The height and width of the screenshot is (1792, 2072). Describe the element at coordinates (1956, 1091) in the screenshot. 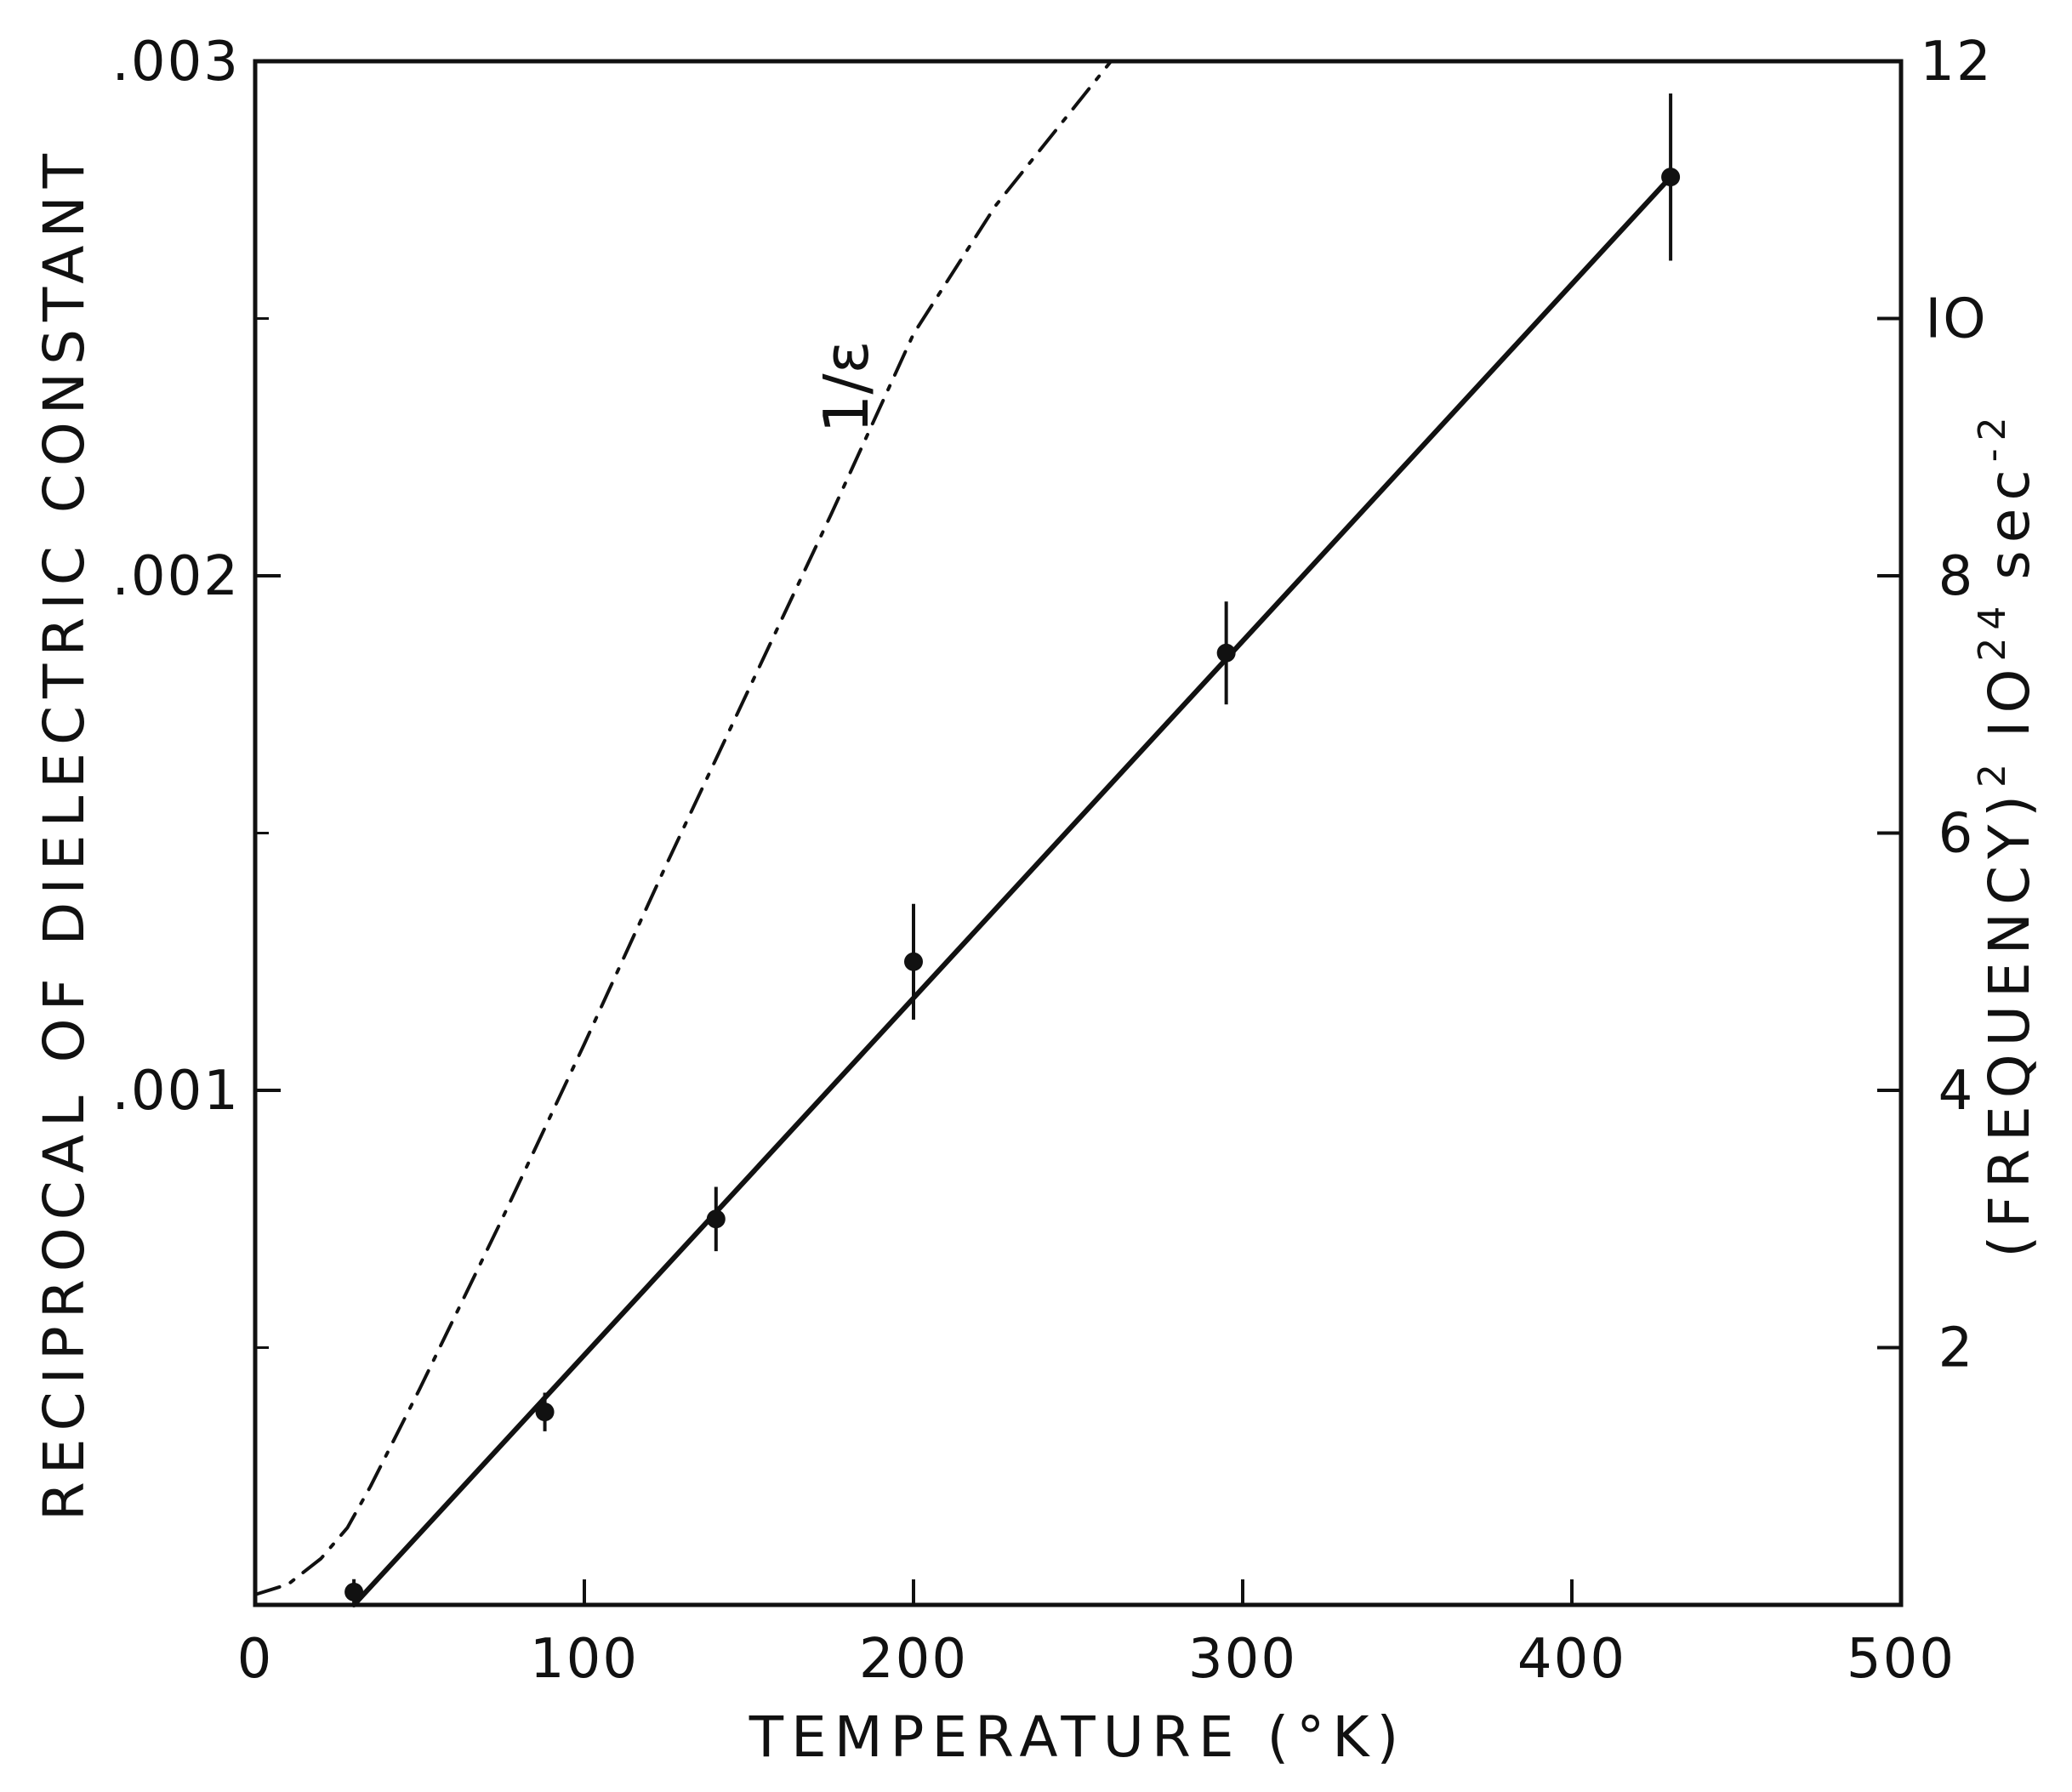

I see `y-right-tick-label: 4` at that location.